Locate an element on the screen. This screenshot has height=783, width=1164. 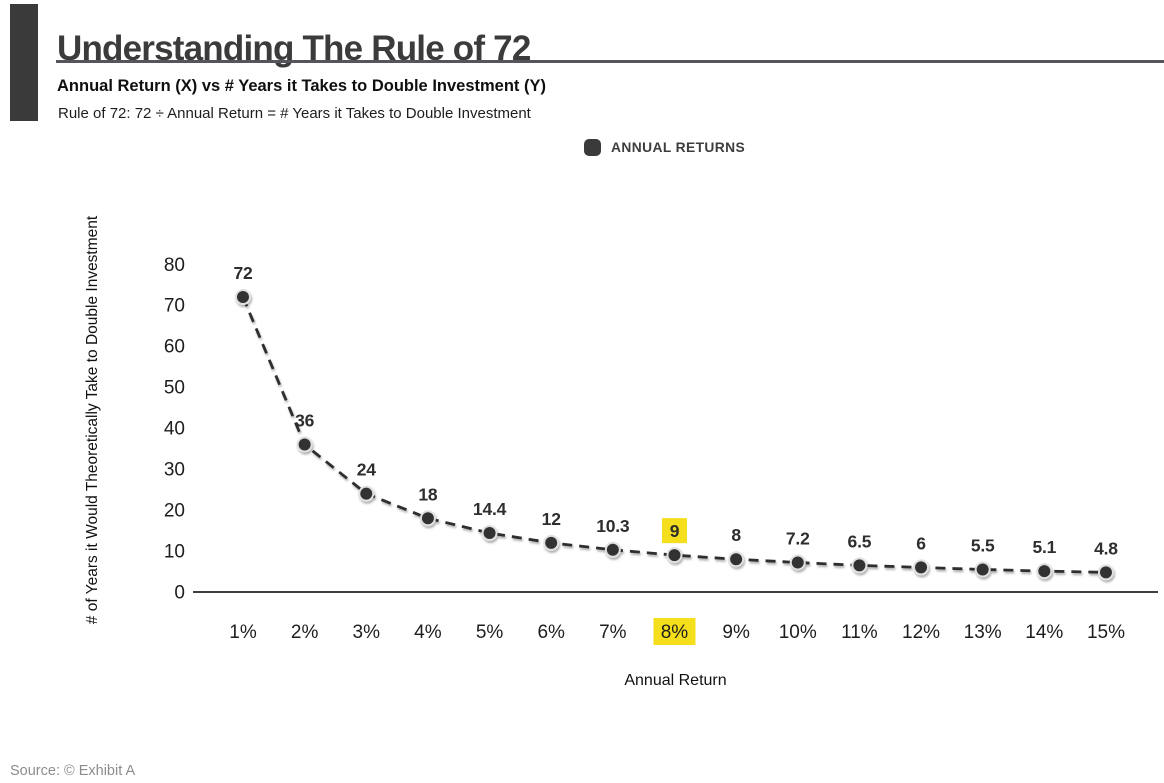
x-tick-label: 10% is located at coordinates (798, 632).